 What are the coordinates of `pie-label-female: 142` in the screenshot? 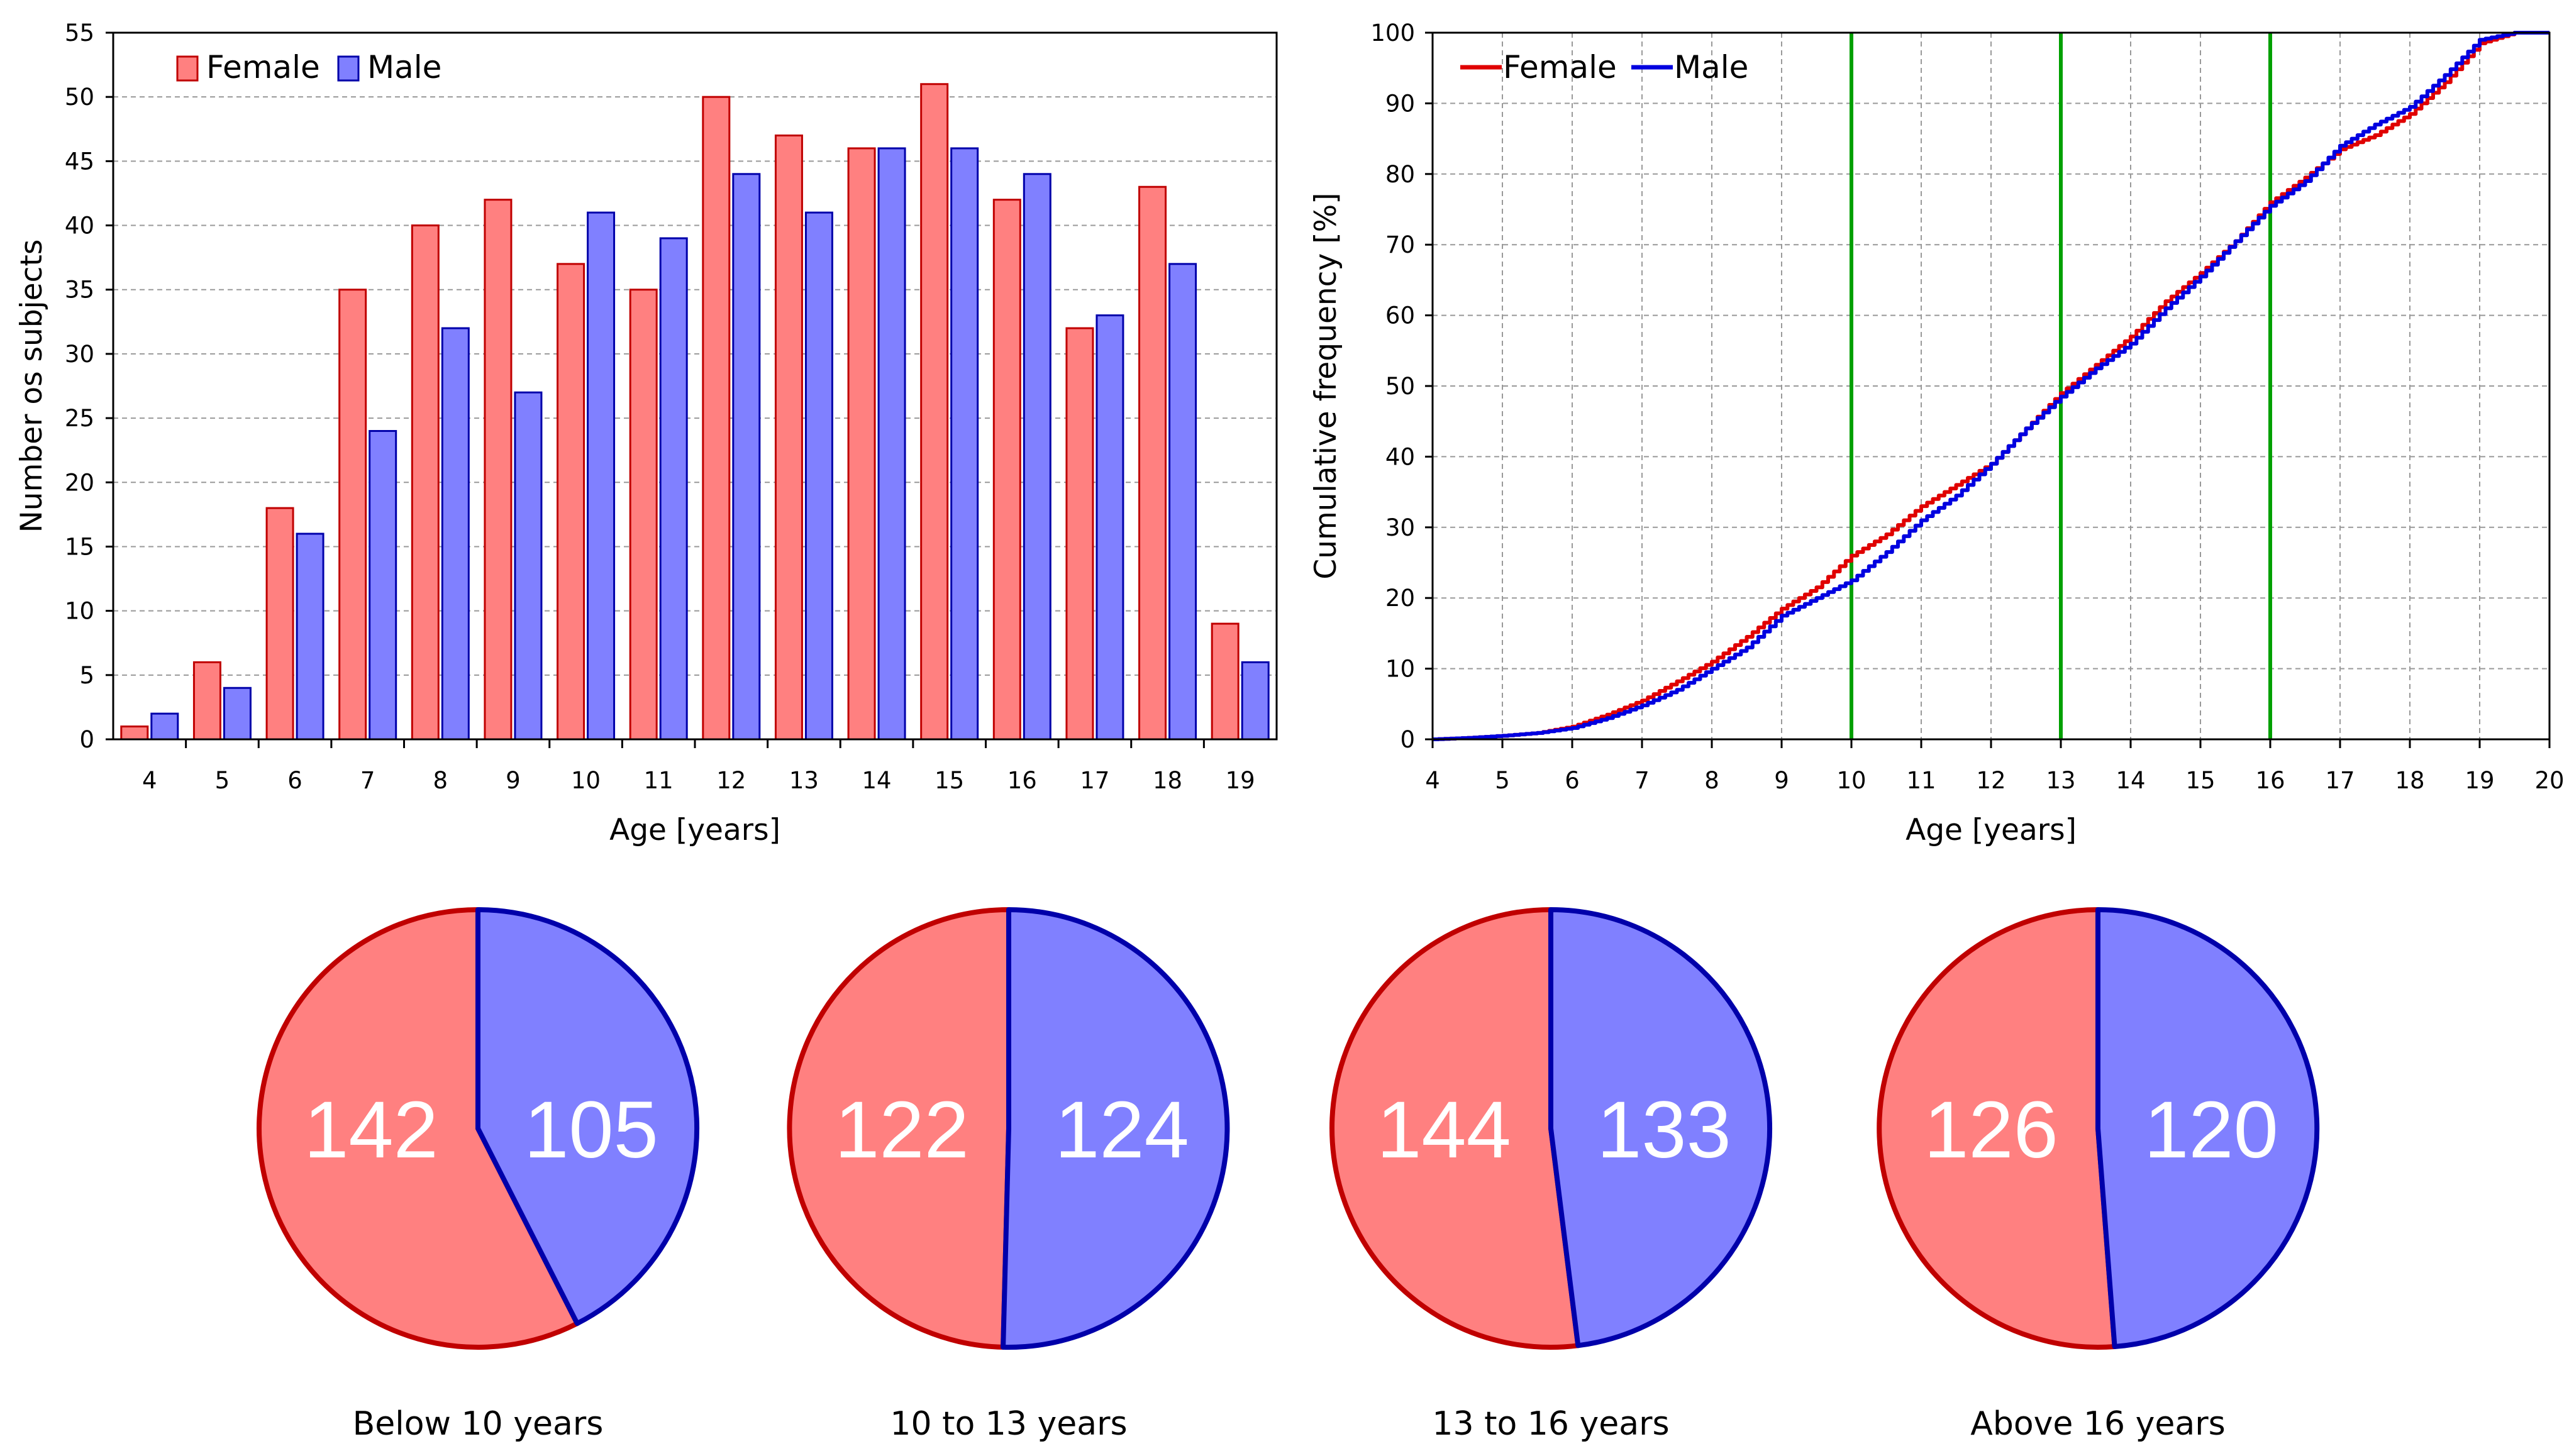 It's located at (371, 1130).